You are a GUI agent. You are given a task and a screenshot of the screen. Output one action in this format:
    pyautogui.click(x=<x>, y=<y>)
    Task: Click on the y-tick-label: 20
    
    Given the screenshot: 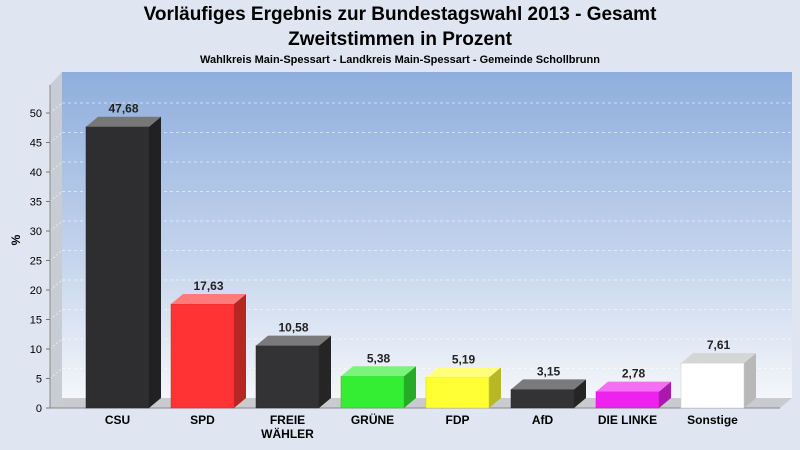 What is the action you would take?
    pyautogui.click(x=36, y=291)
    